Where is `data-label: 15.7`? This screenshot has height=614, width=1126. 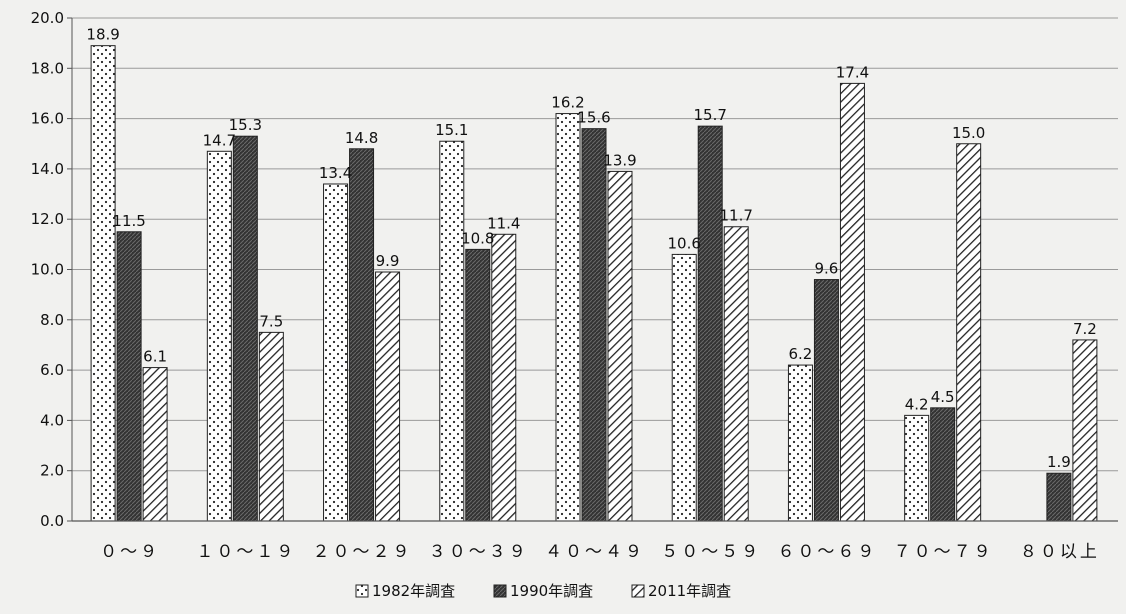 data-label: 15.7 is located at coordinates (710, 115).